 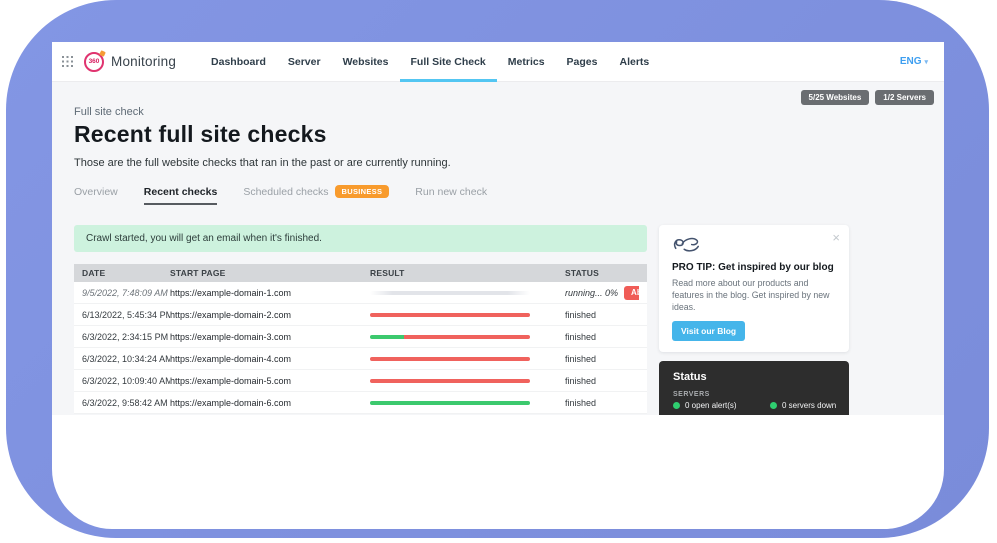 I want to click on nav-item: Pages, so click(x=582, y=62).